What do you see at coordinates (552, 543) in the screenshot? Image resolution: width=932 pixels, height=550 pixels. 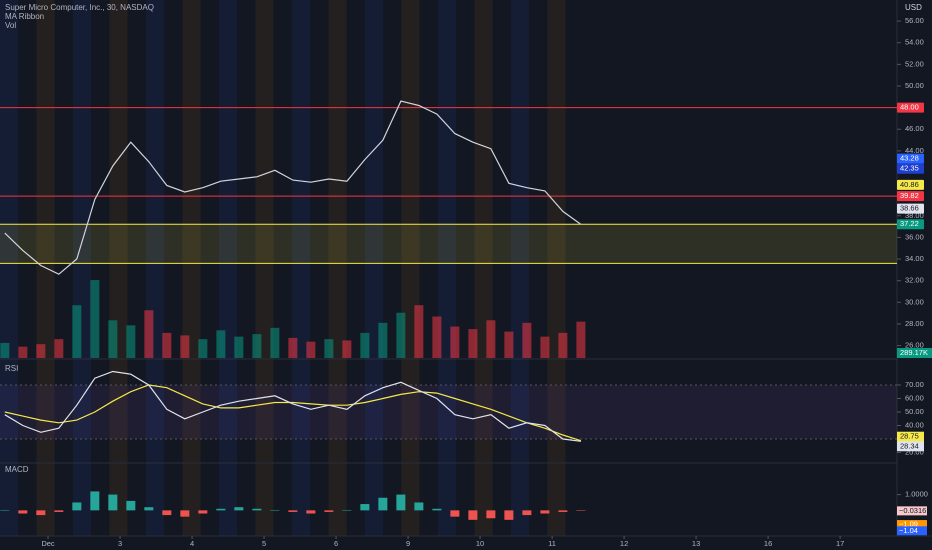 I see `x-tick-label: 11` at bounding box center [552, 543].